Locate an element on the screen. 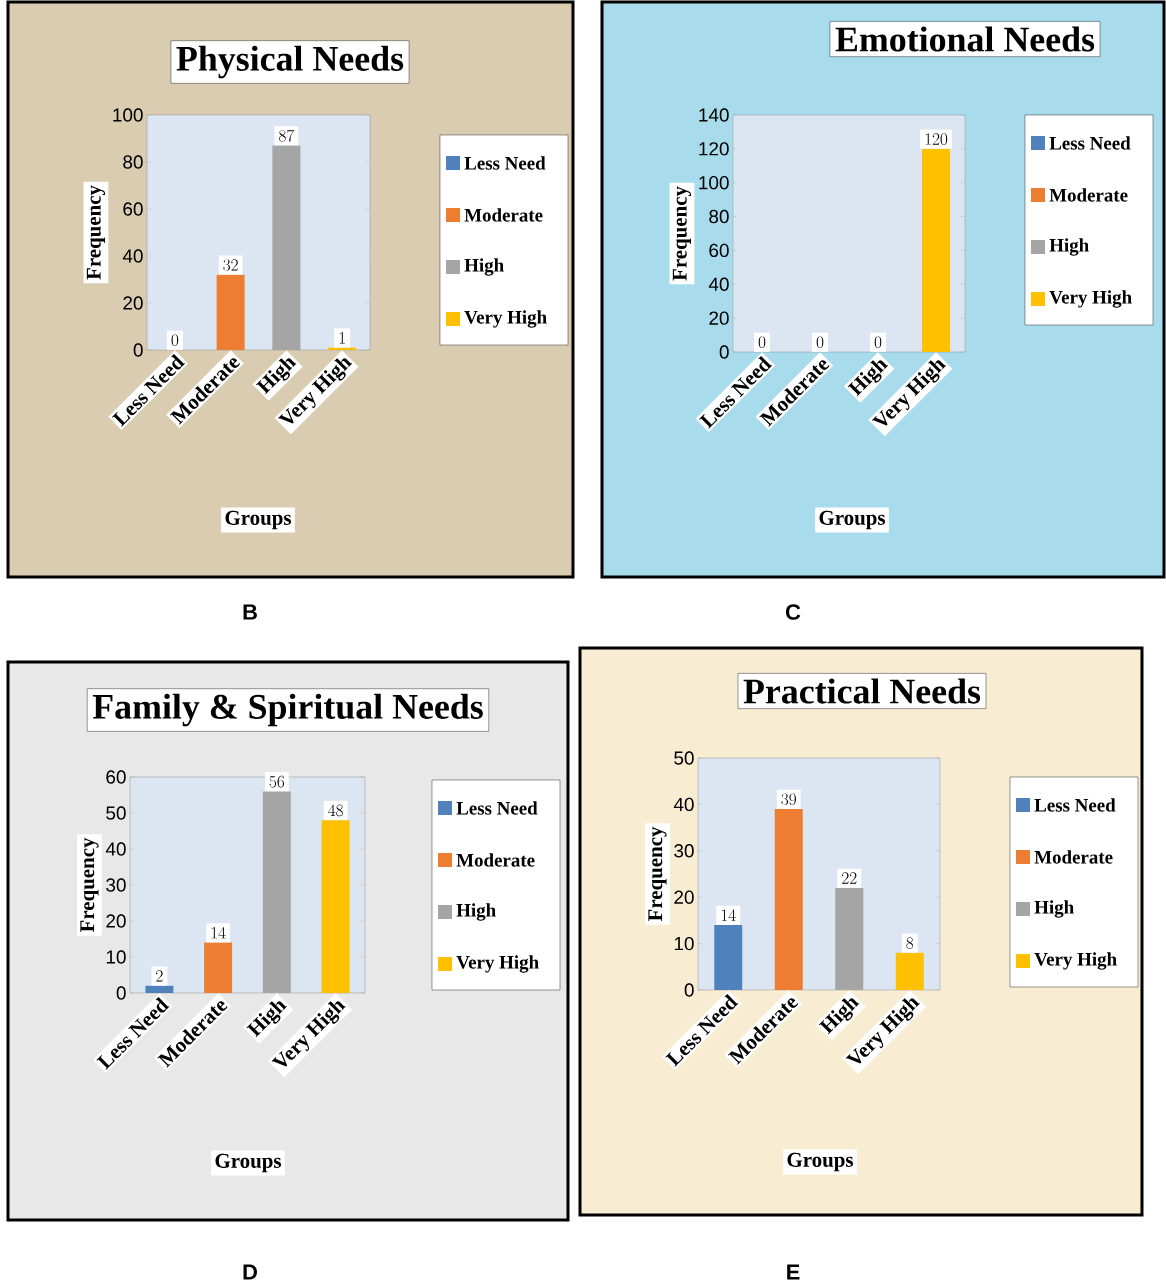  data-label: 1 is located at coordinates (342, 338).